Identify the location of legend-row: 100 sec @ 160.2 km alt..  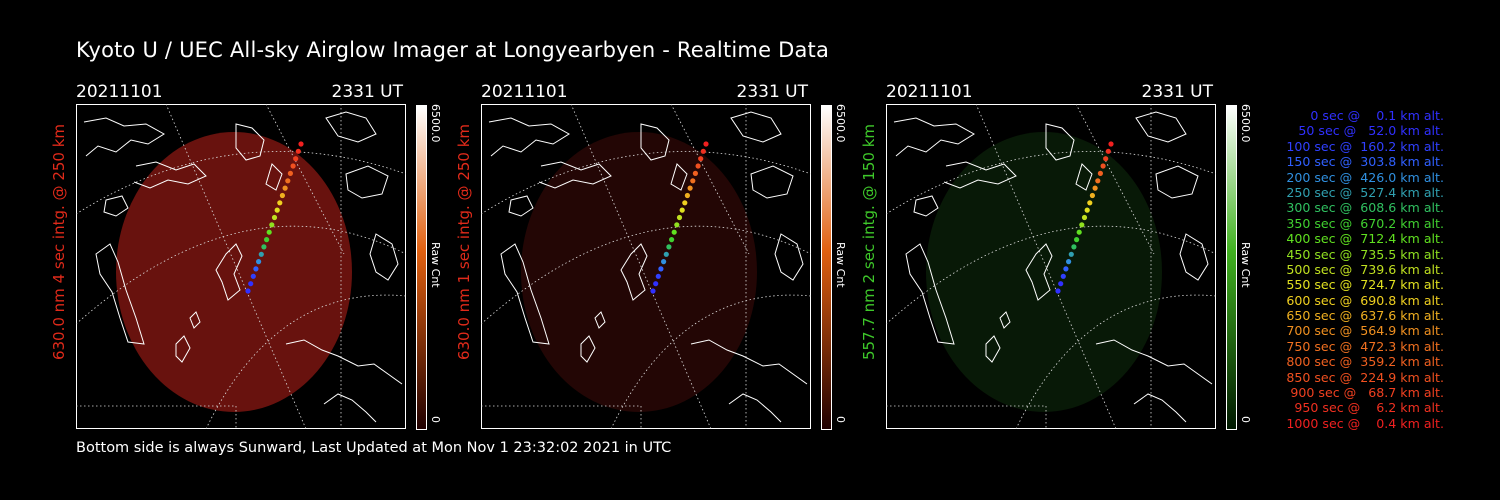
(1363, 146).